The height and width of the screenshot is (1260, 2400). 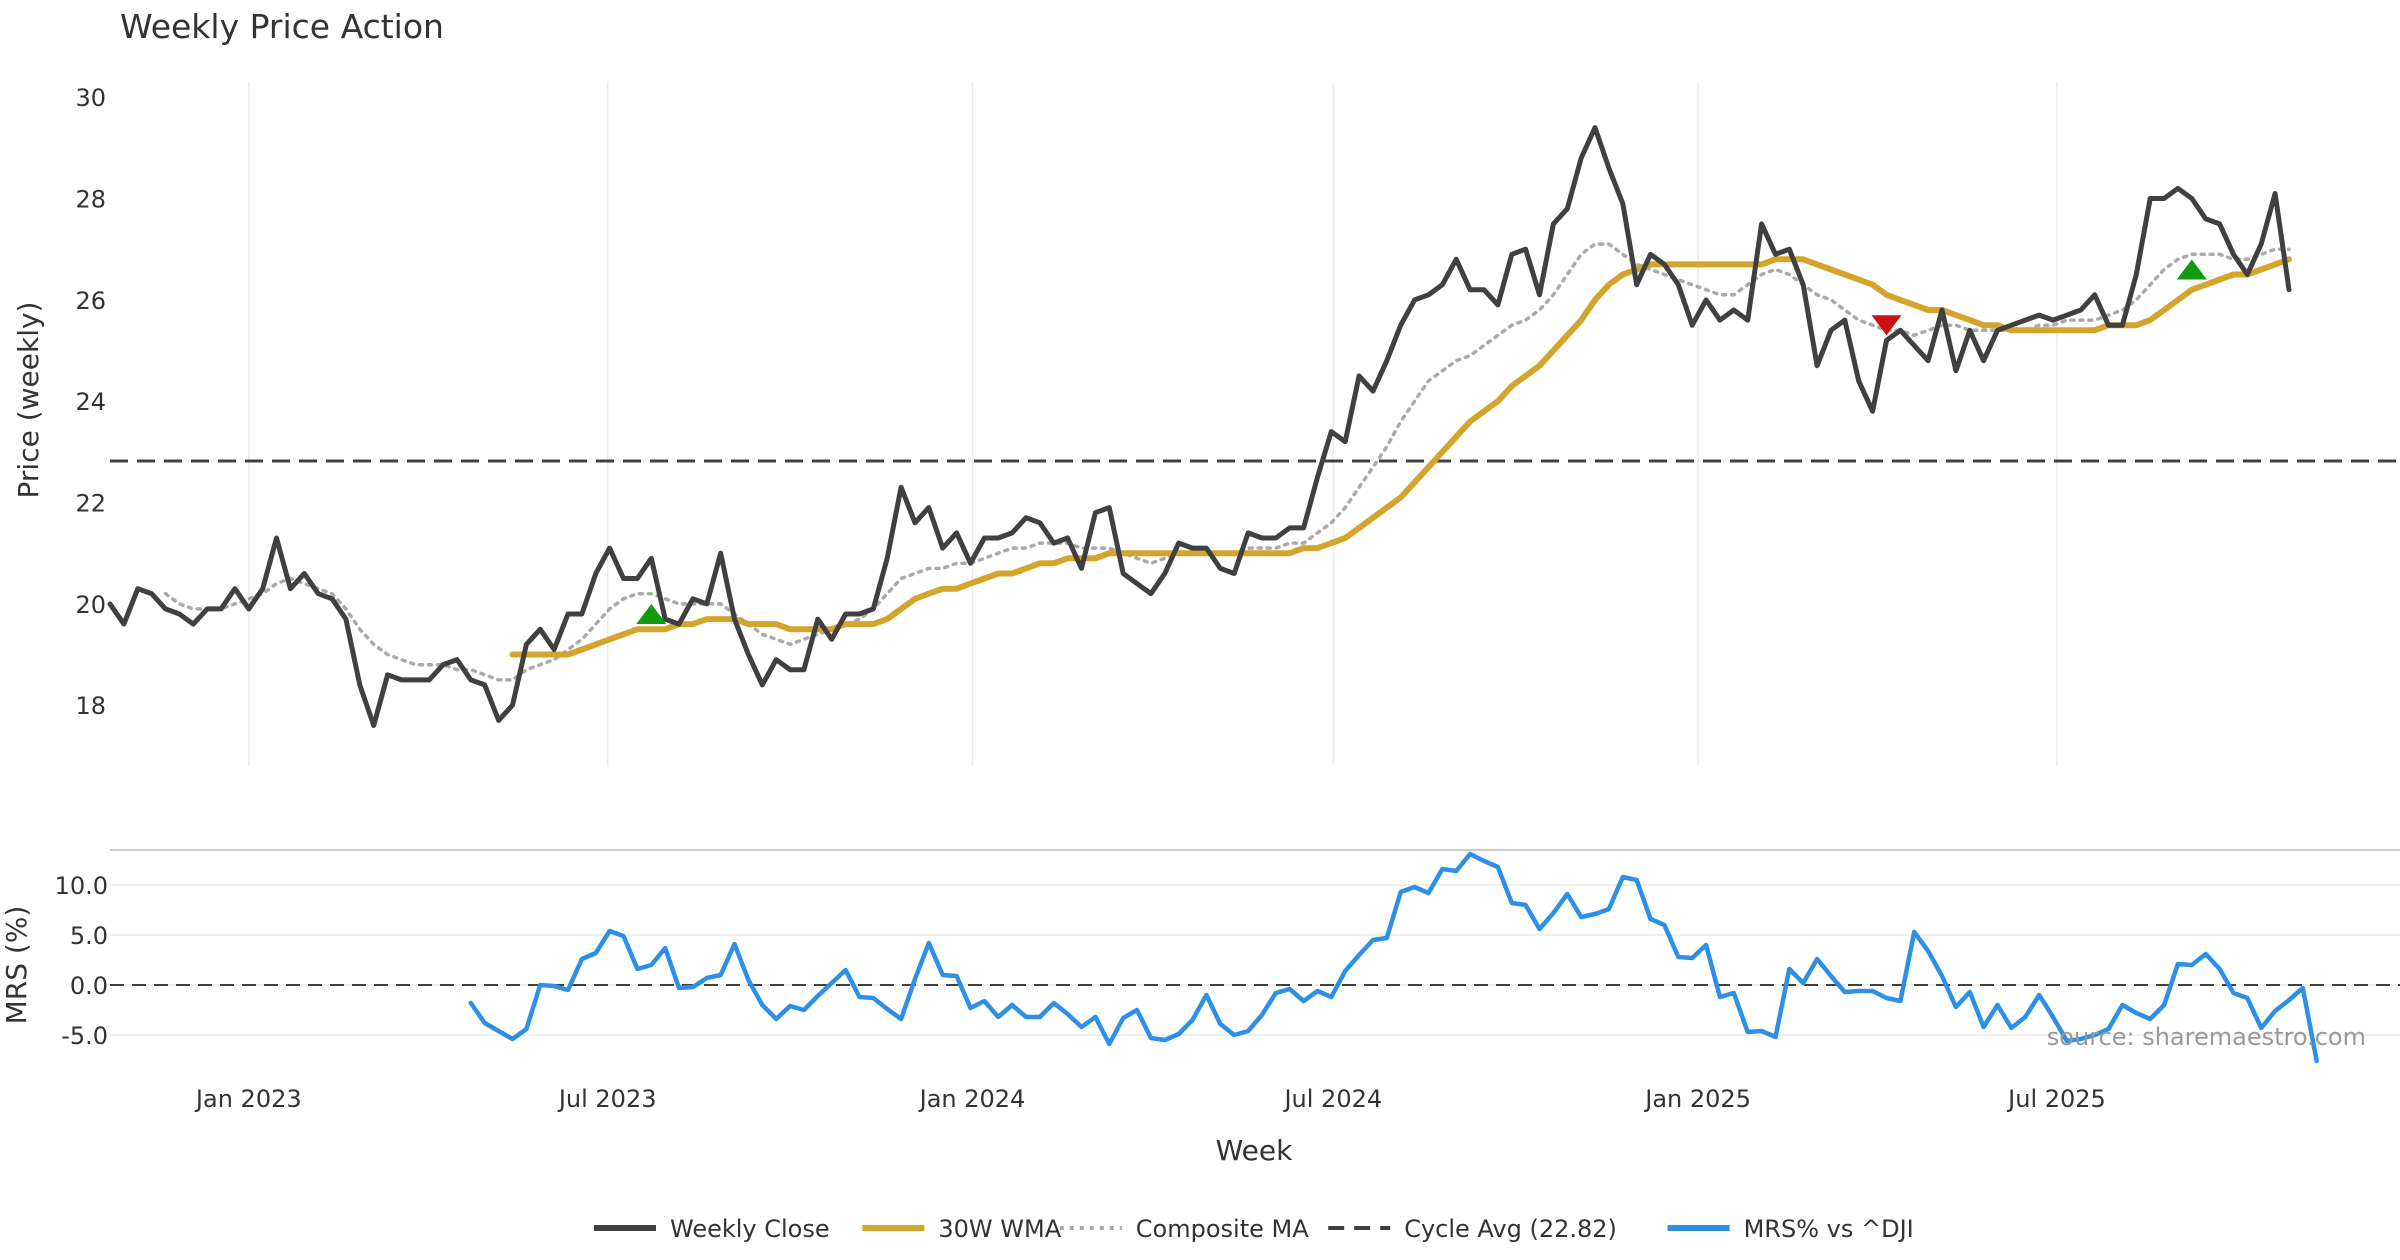 What do you see at coordinates (81, 961) in the screenshot?
I see `mrs-y-ticks: -5.0 0.0 5.0 10.0` at bounding box center [81, 961].